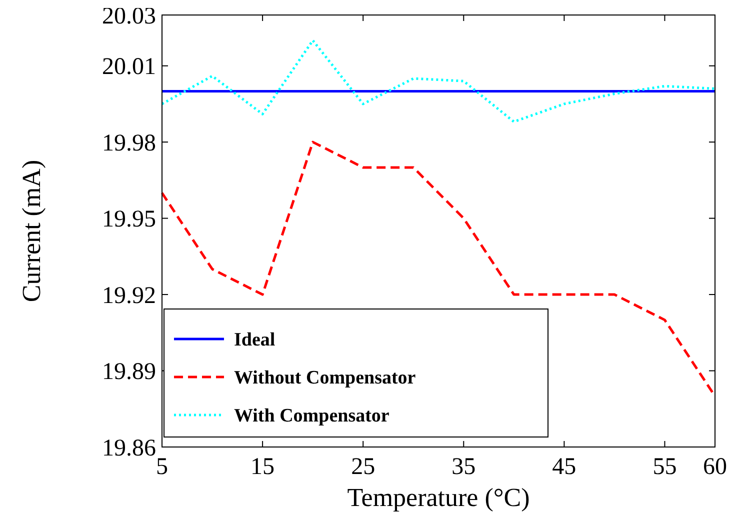 The width and height of the screenshot is (735, 528). Describe the element at coordinates (564, 467) in the screenshot. I see `x-tick-label: 45` at that location.